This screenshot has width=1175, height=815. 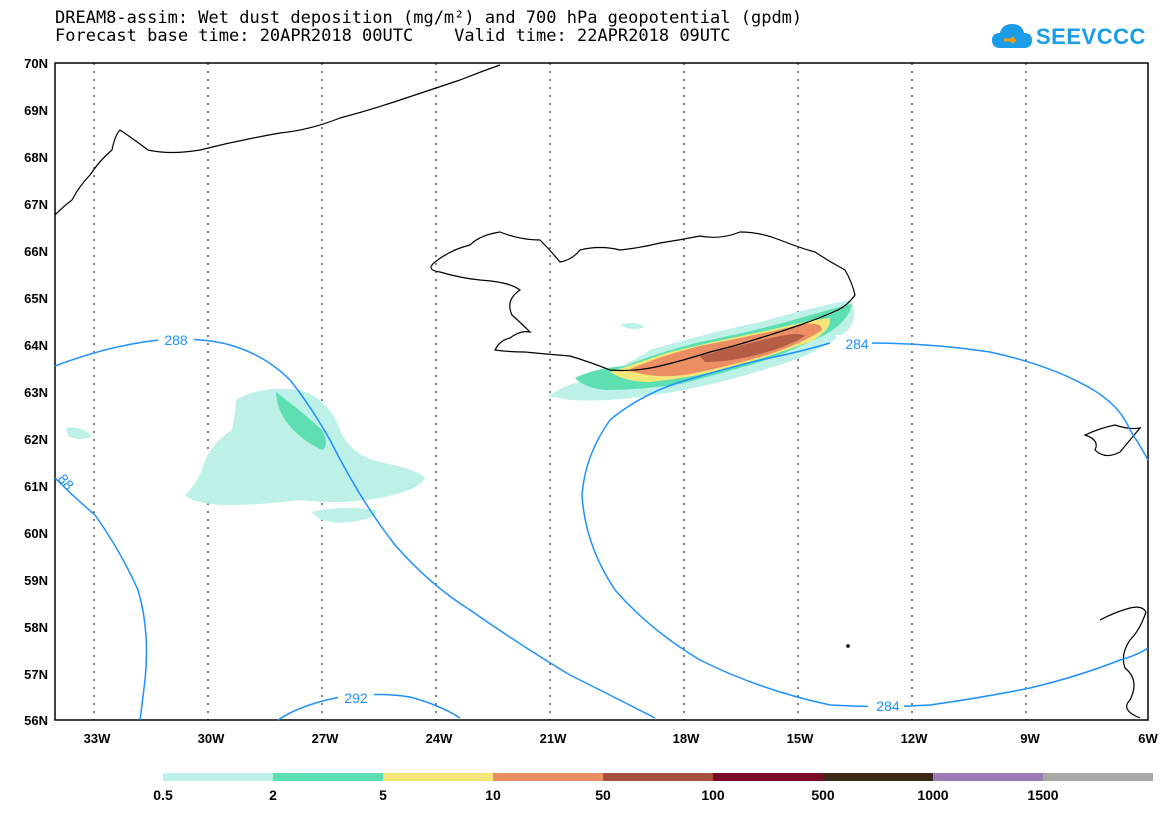 I want to click on lat-label: 62N, so click(x=36, y=439).